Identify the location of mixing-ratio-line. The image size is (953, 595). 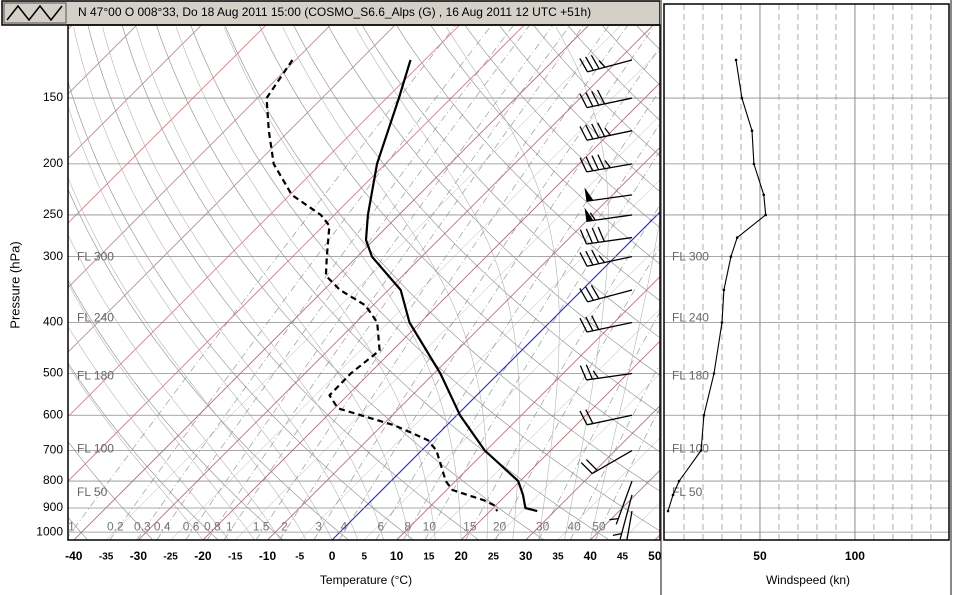
(577, 392).